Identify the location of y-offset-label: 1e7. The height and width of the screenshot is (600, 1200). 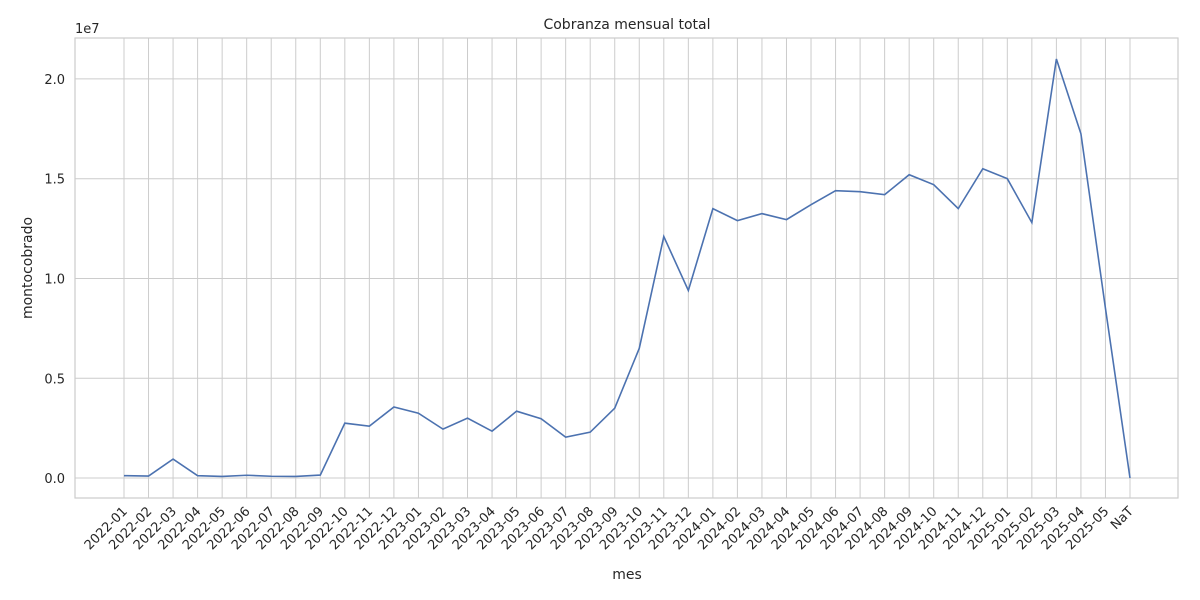
(87, 29).